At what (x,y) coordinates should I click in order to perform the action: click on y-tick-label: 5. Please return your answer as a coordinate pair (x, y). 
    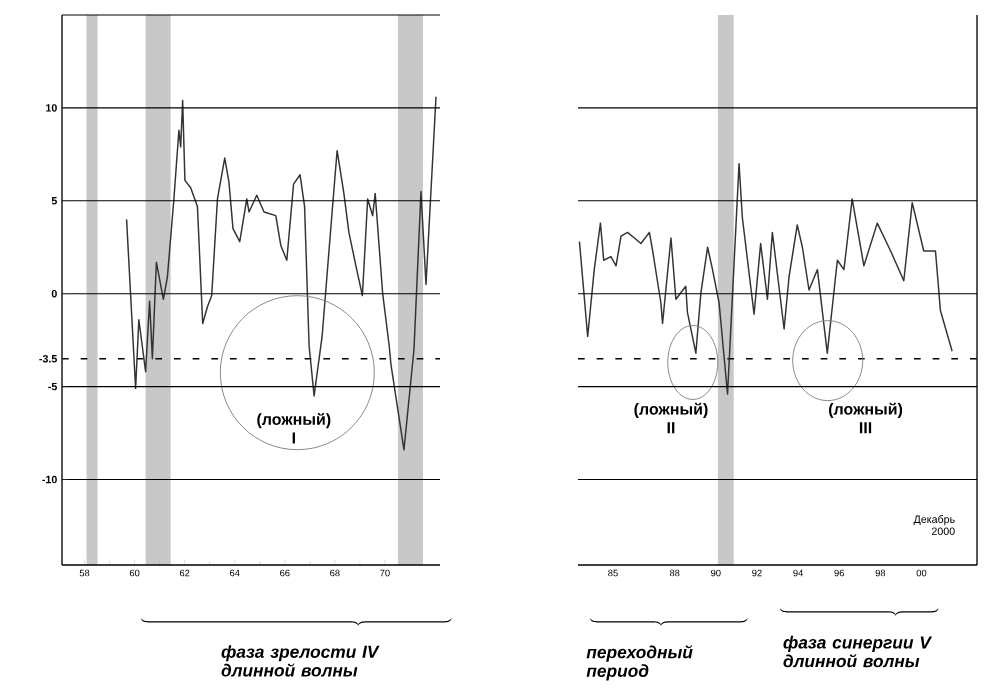
    Looking at the image, I should click on (54, 201).